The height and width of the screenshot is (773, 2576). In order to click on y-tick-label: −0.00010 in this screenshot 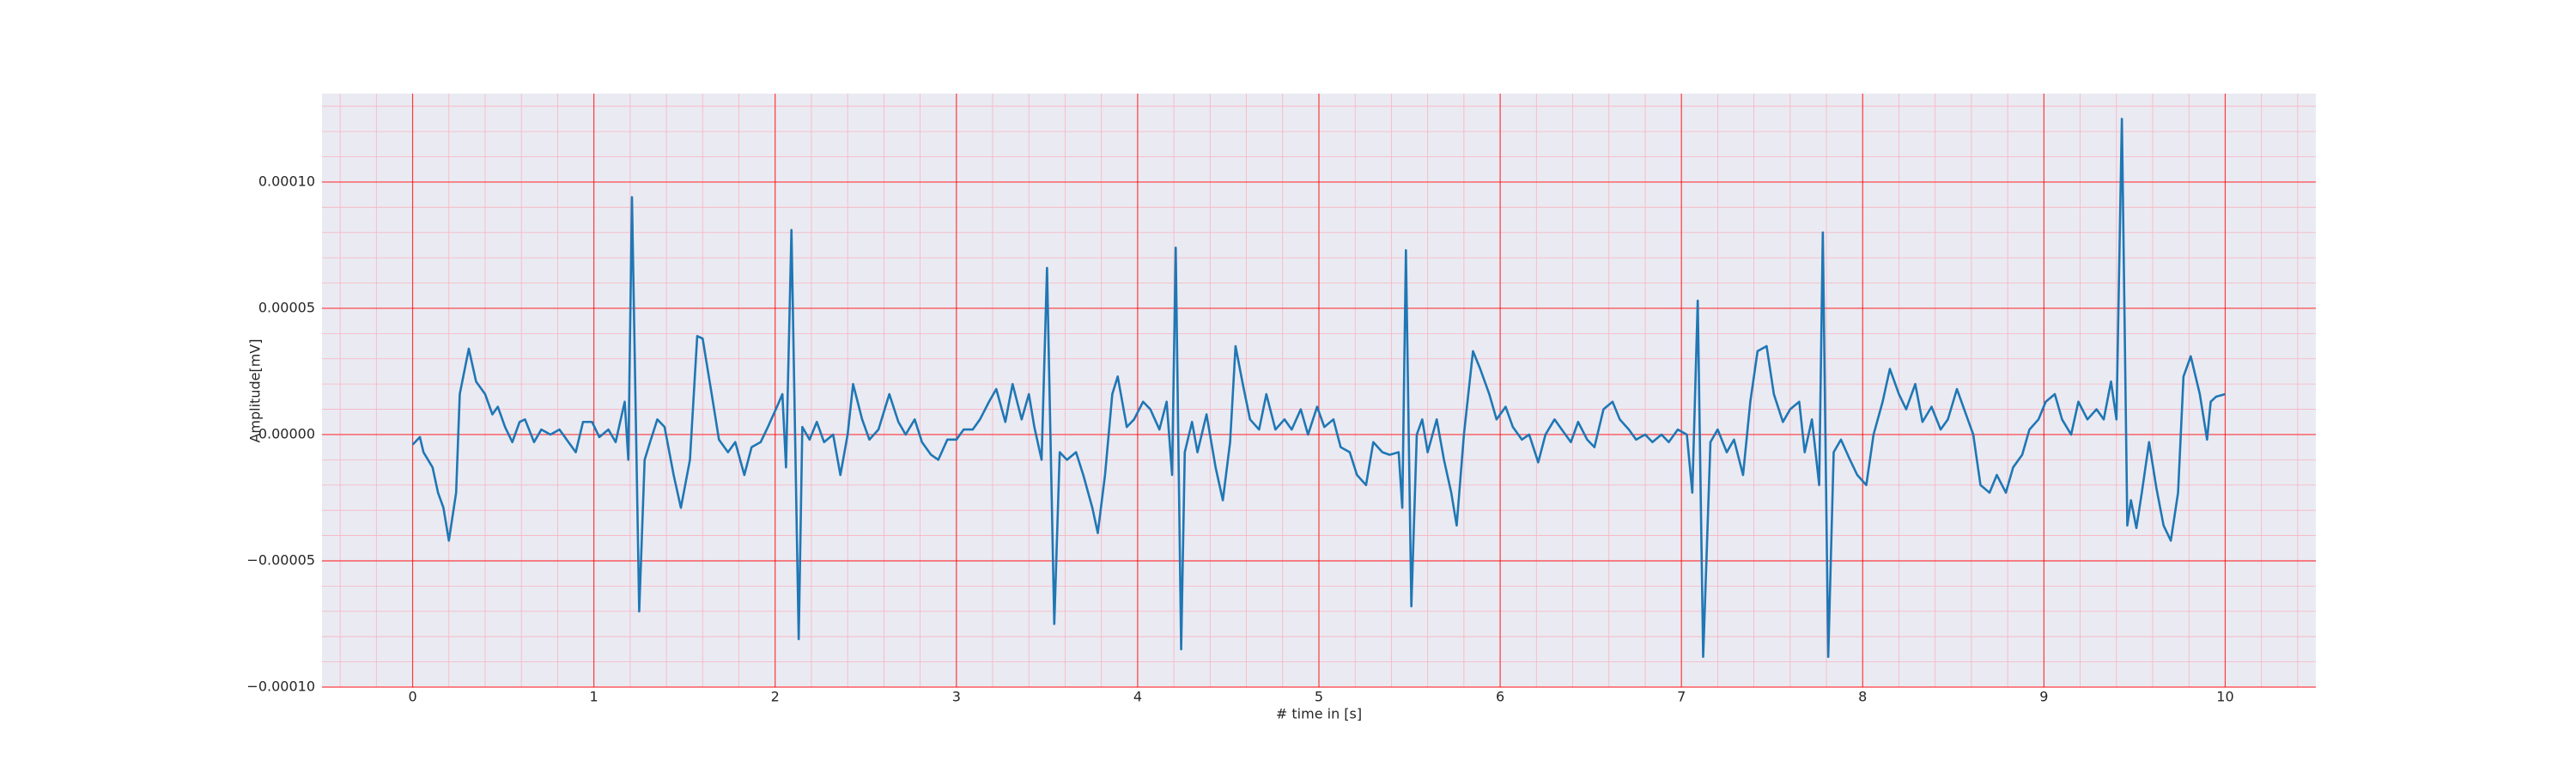, I will do `click(280, 687)`.